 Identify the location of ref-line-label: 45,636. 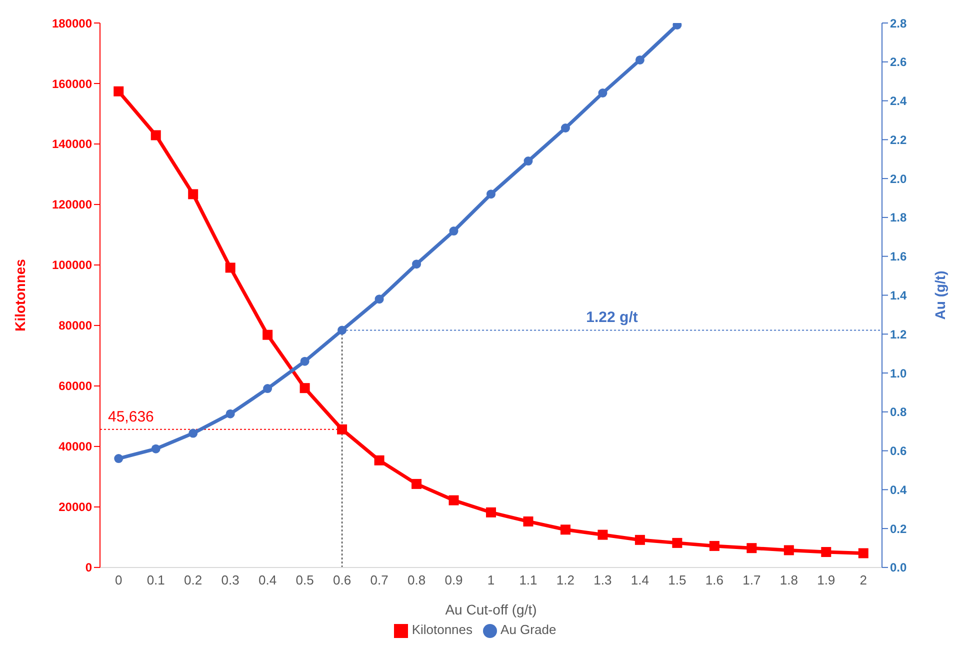
(131, 417).